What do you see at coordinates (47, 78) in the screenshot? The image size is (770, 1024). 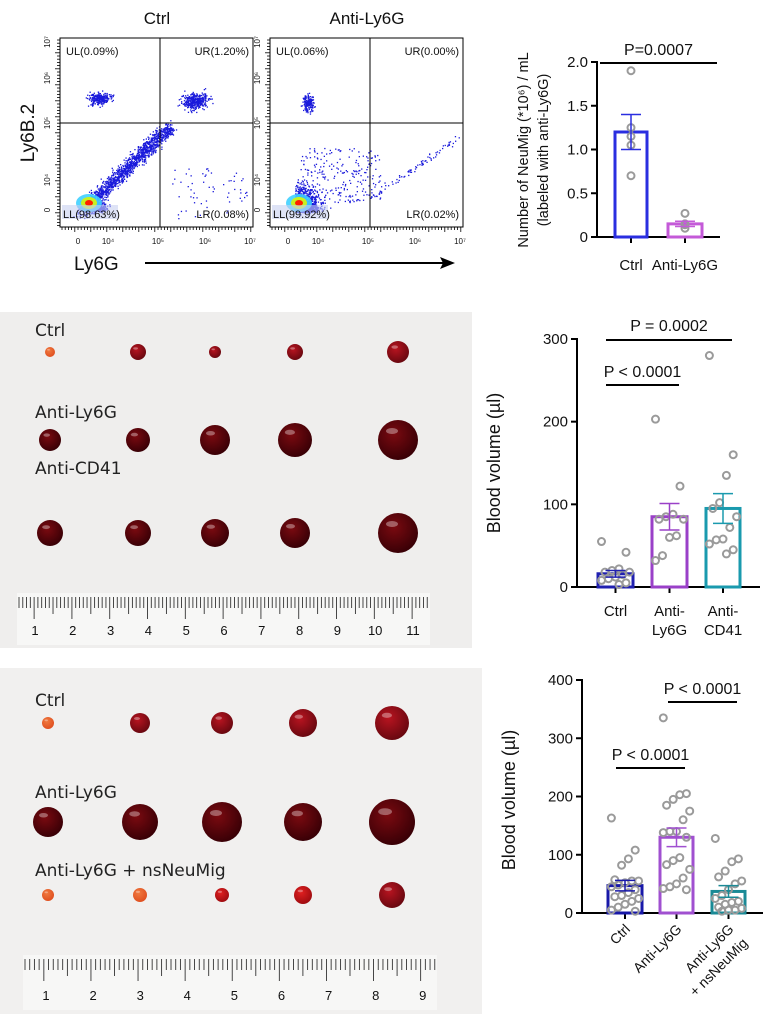 I see `y-tick-label: 10⁶` at bounding box center [47, 78].